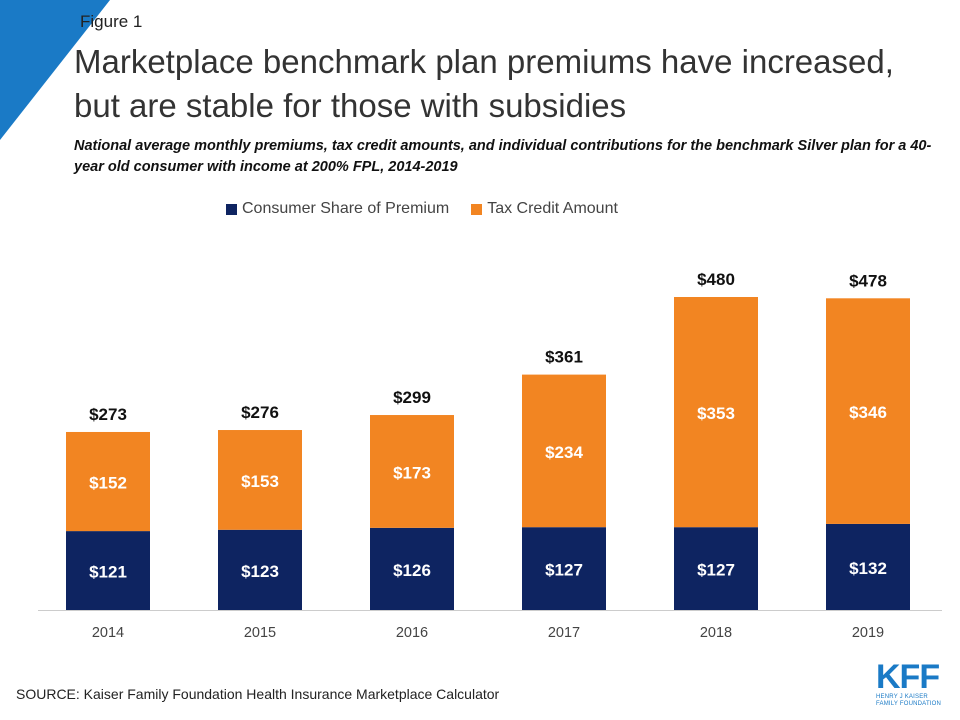 The image size is (960, 720). What do you see at coordinates (908, 677) in the screenshot?
I see `logo-mark: KFF` at bounding box center [908, 677].